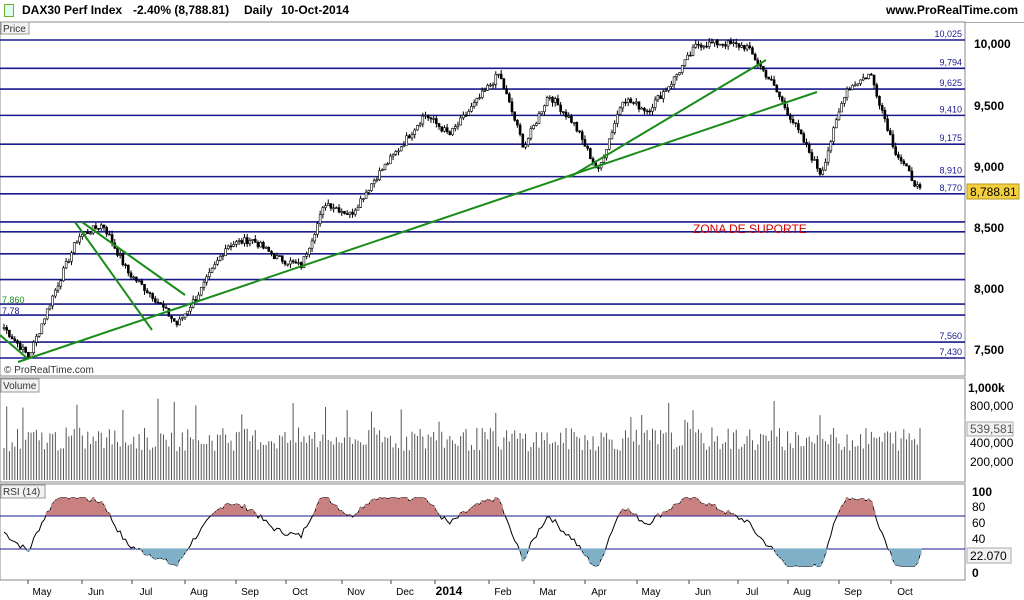 The image size is (1024, 600). I want to click on x-tick-jun: Jun, so click(703, 592).